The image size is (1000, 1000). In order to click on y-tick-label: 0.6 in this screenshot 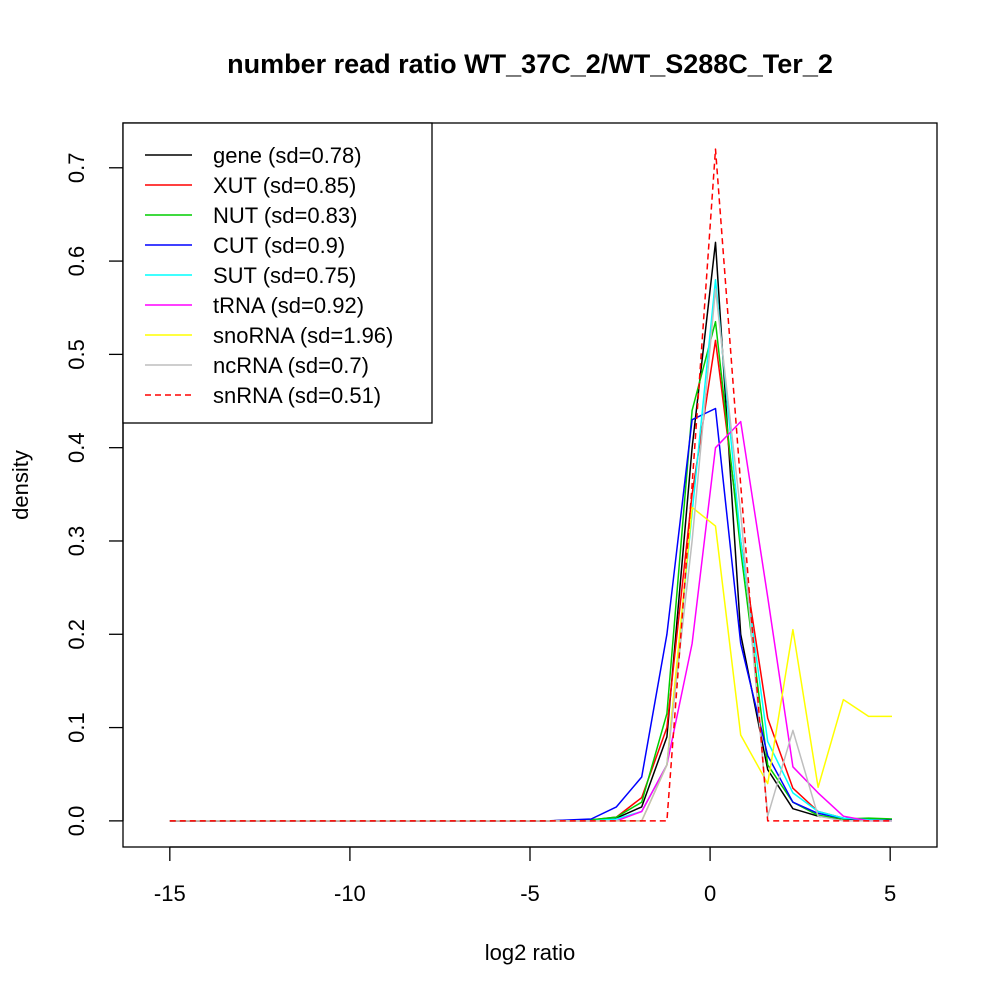, I will do `click(76, 261)`.